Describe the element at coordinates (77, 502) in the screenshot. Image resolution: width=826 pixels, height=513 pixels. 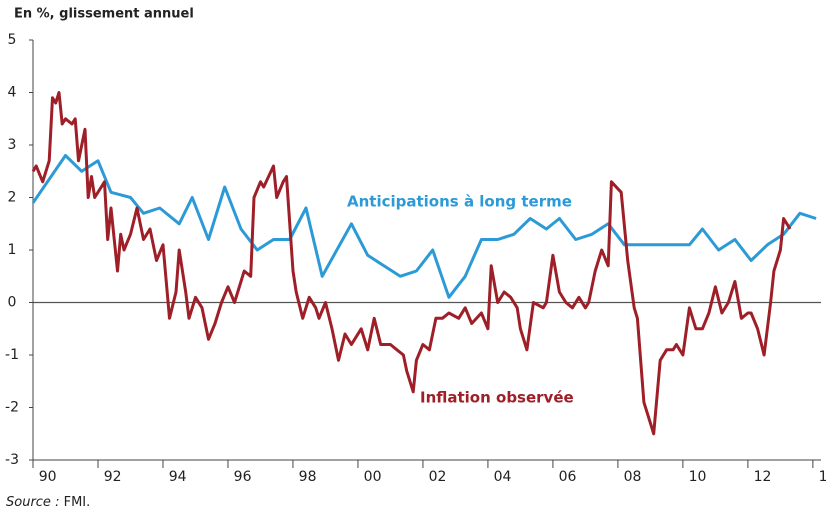
I see `source-text: FMI.` at that location.